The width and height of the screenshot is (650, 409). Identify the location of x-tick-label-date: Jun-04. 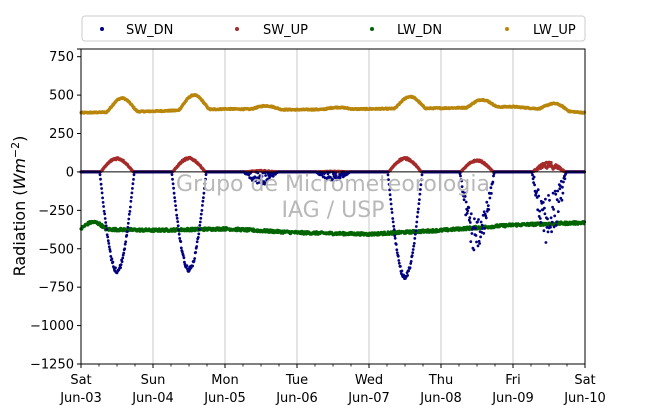
(152, 398).